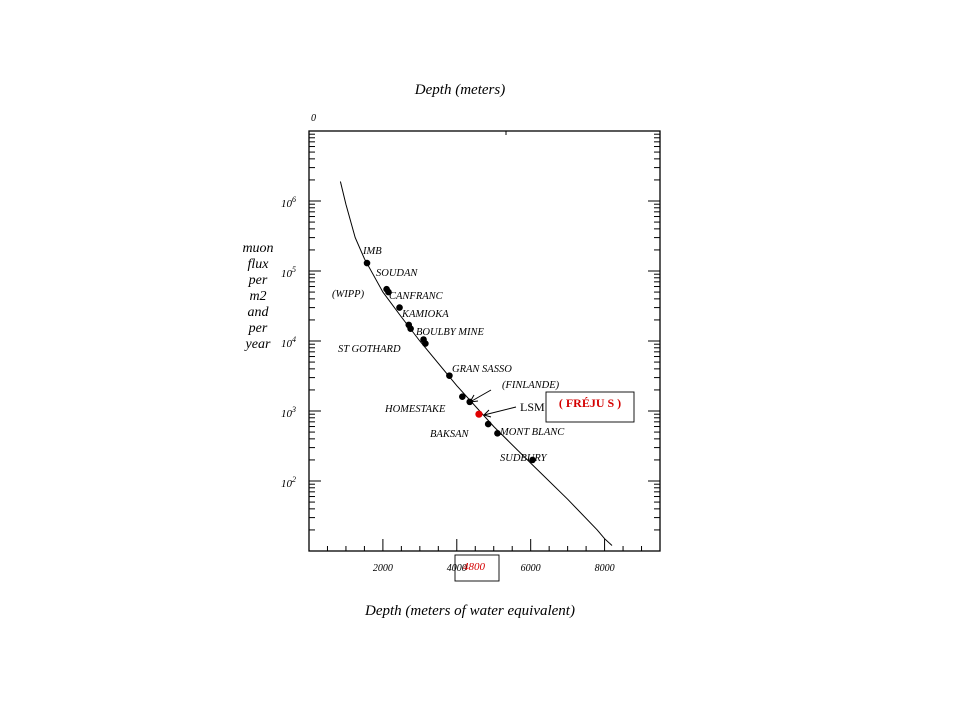 This screenshot has height=720, width=960. Describe the element at coordinates (480, 396) in the screenshot. I see `arrow-finlande` at that location.